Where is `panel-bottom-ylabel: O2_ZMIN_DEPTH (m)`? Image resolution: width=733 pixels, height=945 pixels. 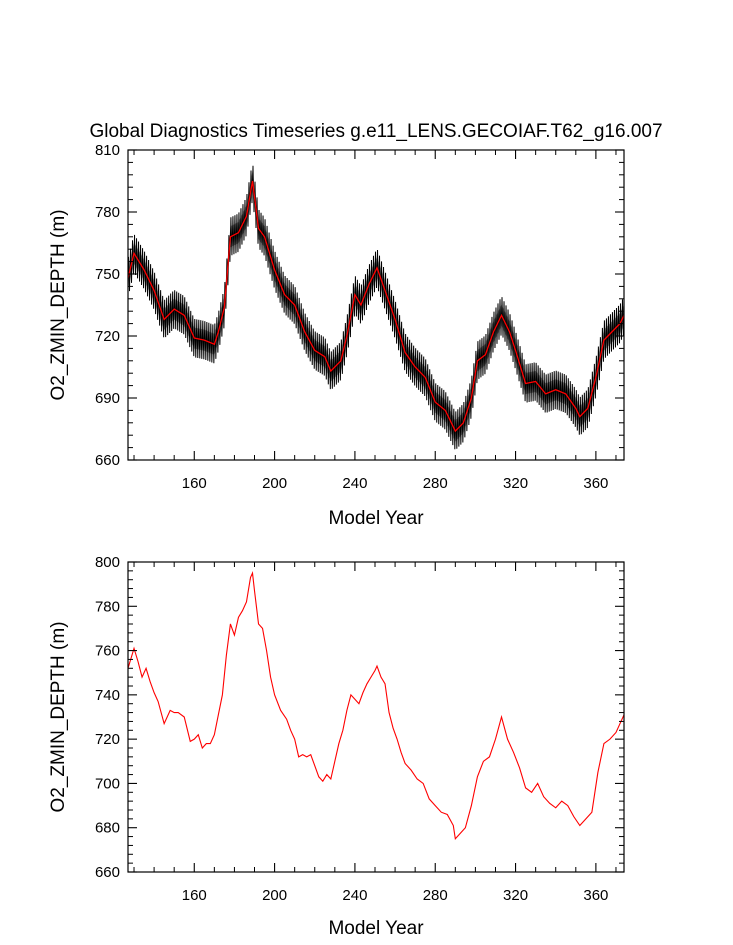 panel-bottom-ylabel: O2_ZMIN_DEPTH (m) is located at coordinates (58, 716).